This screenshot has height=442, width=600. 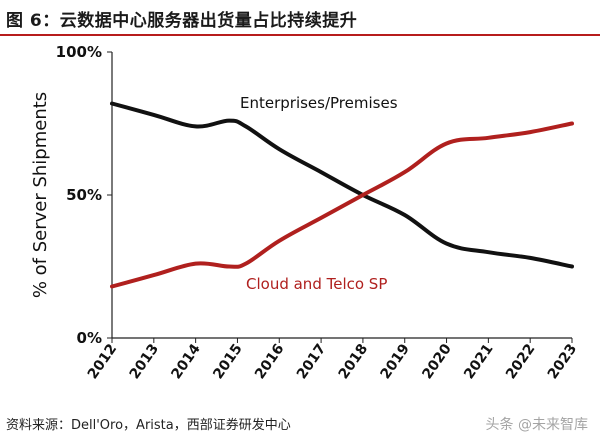 I want to click on y-axis-label: % of Server Shipments, so click(x=40, y=195).